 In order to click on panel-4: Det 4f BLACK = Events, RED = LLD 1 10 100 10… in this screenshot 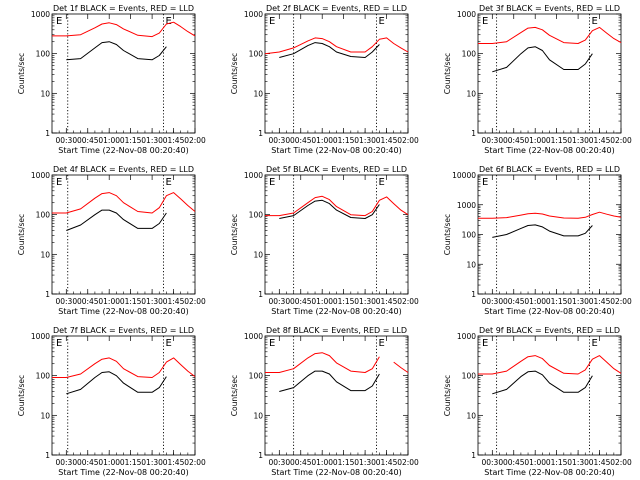, I will do `click(111, 240)`.